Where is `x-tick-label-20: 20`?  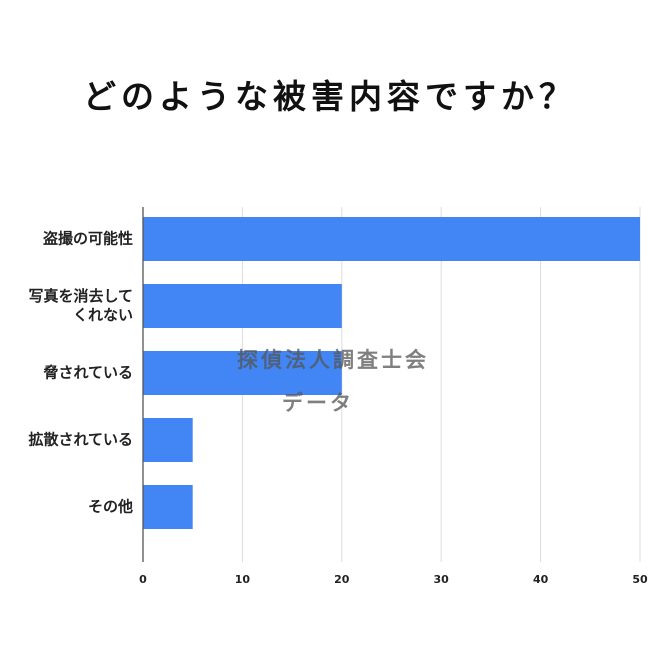 x-tick-label-20: 20 is located at coordinates (342, 579).